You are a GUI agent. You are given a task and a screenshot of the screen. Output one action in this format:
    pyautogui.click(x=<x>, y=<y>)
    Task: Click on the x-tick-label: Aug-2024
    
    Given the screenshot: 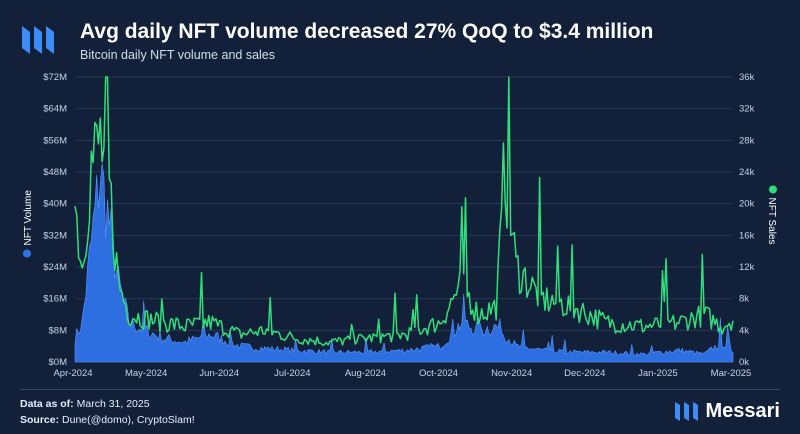 What is the action you would take?
    pyautogui.click(x=365, y=373)
    